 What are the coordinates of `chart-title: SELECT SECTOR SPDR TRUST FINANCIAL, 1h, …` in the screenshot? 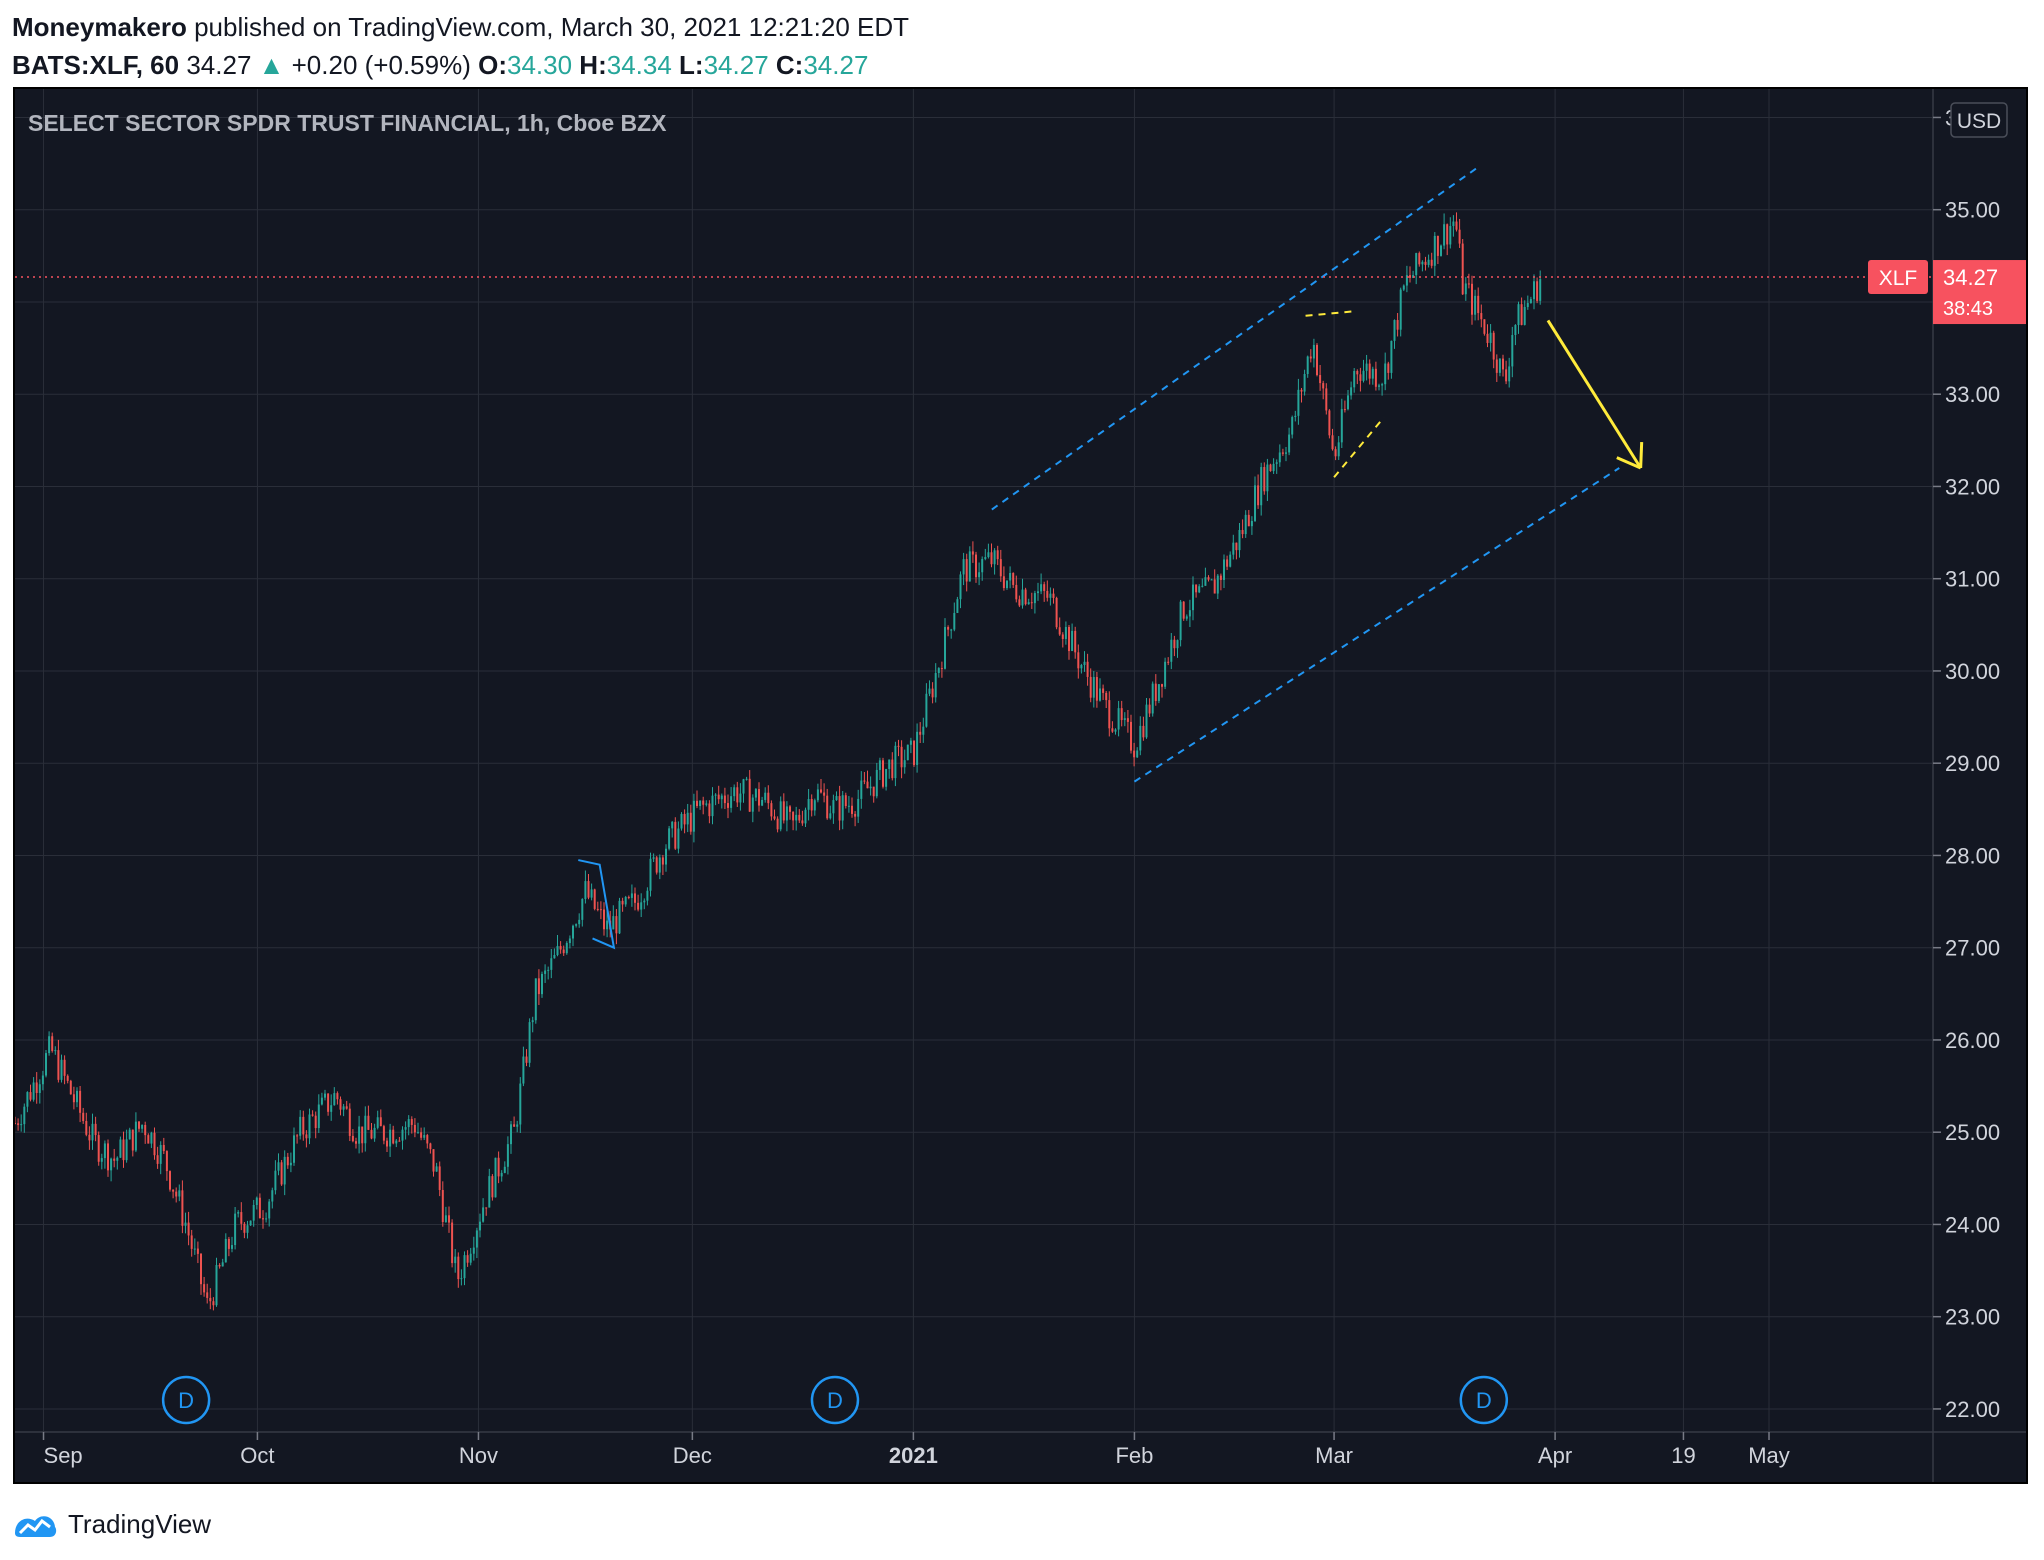 It's located at (347, 123).